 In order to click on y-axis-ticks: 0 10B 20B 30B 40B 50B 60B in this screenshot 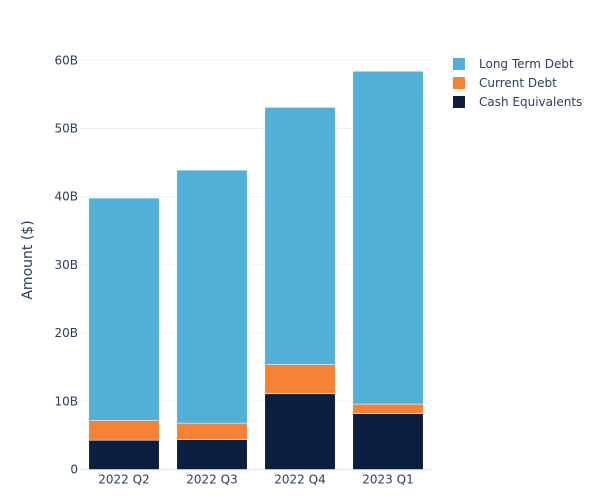, I will do `click(66, 264)`.